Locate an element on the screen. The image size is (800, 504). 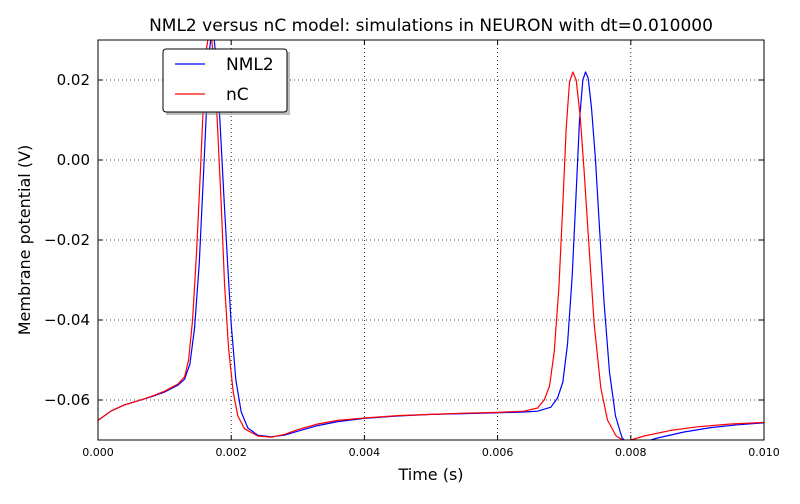
x-axis-label: Time (s) is located at coordinates (430, 474).